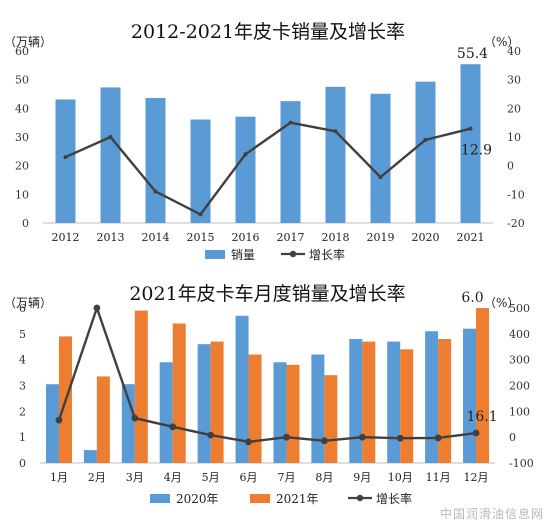  I want to click on legend-label: 2020年, so click(197, 499).